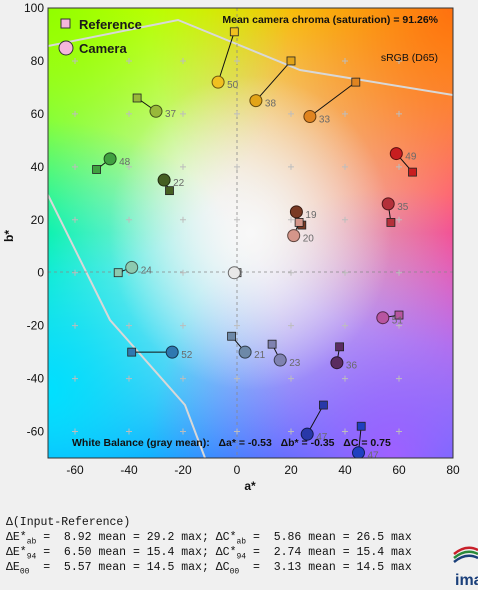 The height and width of the screenshot is (590, 478). What do you see at coordinates (291, 470) in the screenshot?
I see `x-tick-label: 20` at bounding box center [291, 470].